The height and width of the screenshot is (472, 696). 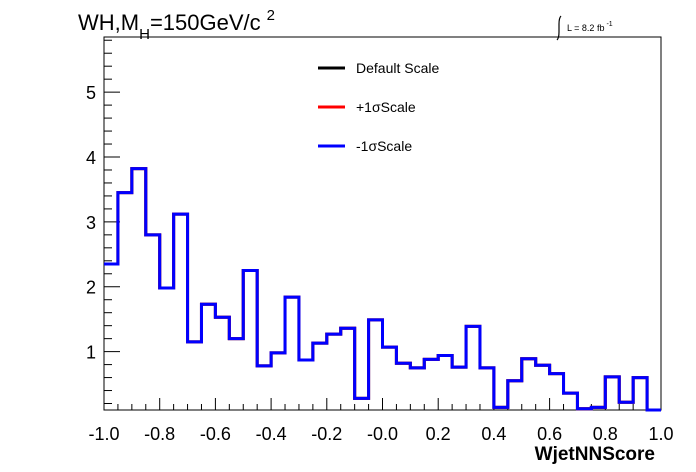 What do you see at coordinates (91, 158) in the screenshot?
I see `y-tick-label: 4` at bounding box center [91, 158].